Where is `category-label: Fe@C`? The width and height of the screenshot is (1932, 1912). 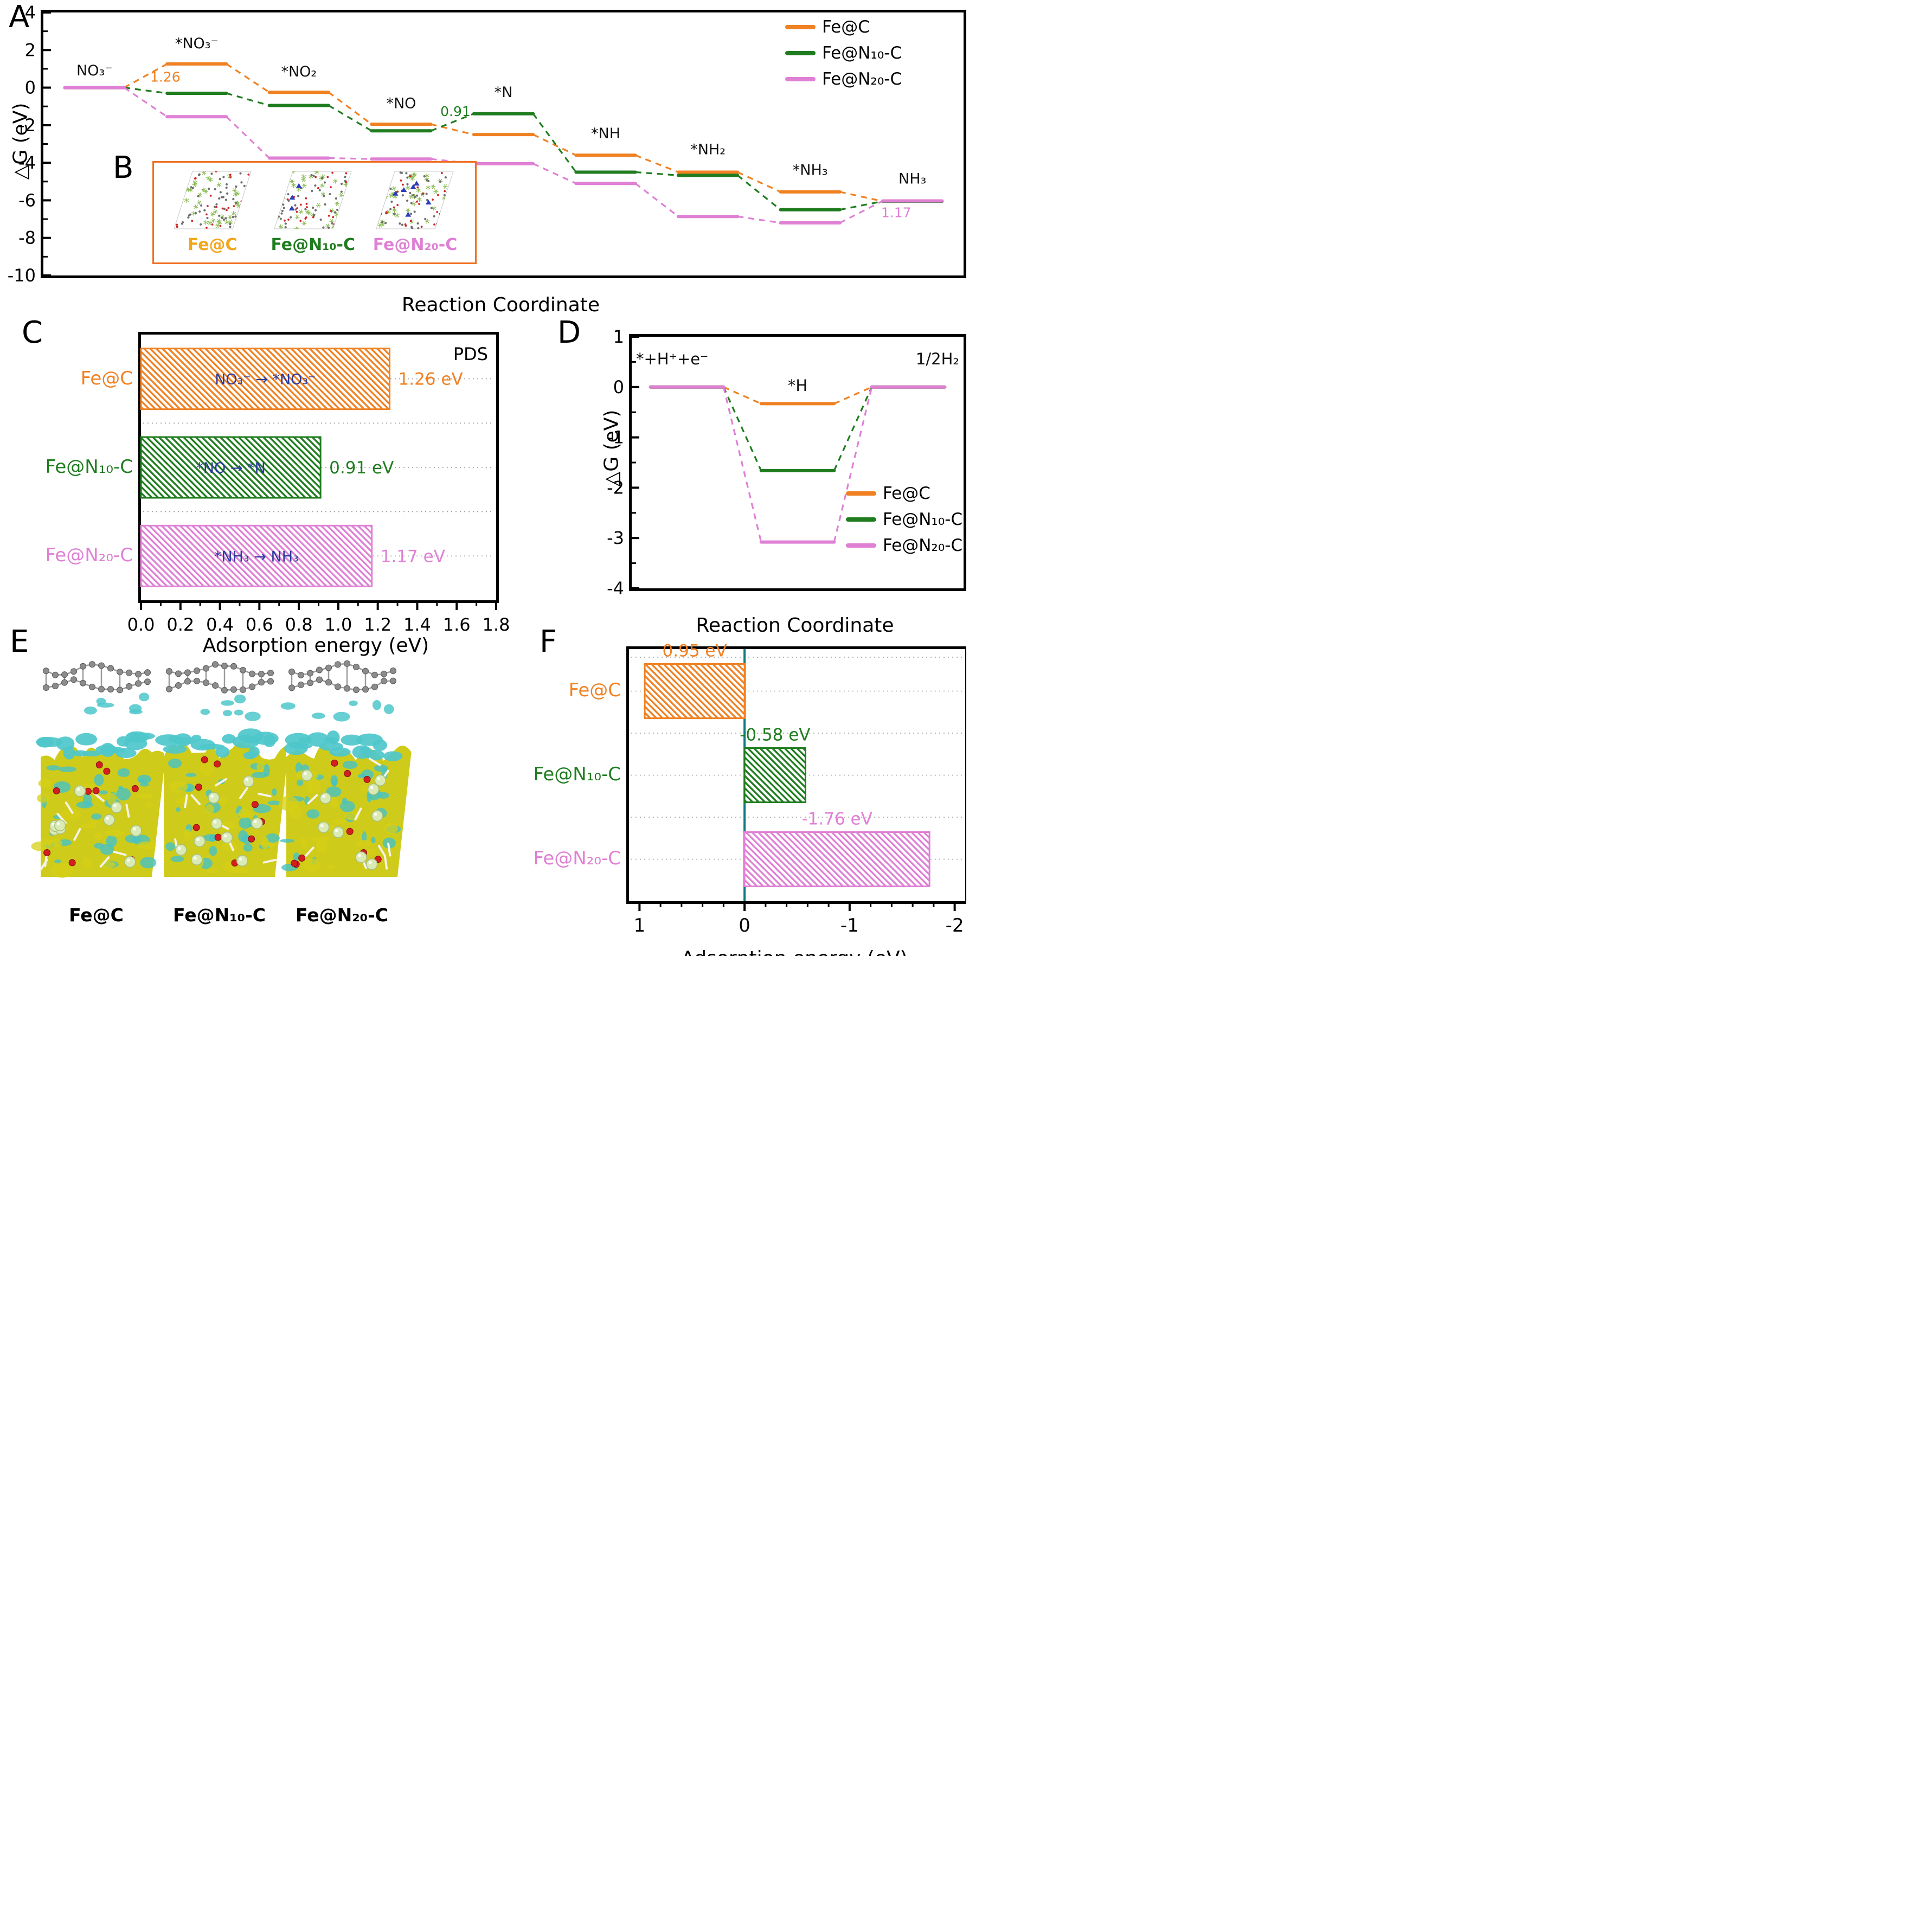 category-label: Fe@C is located at coordinates (594, 690).